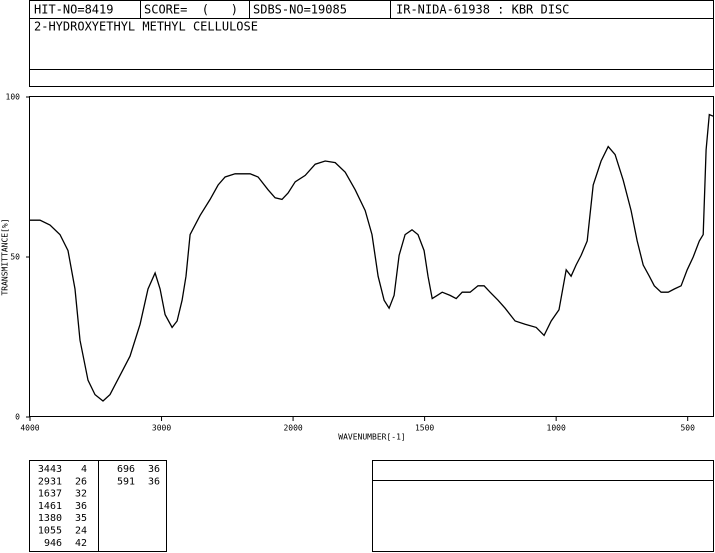 The width and height of the screenshot is (715, 553). I want to click on ir-code: IR-NIDA-61938 : KBR DISC, so click(482, 10).